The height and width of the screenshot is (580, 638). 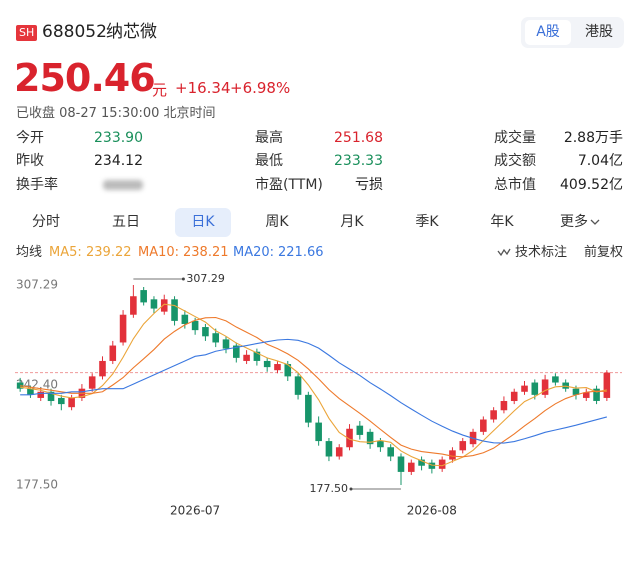 What do you see at coordinates (260, 88) in the screenshot?
I see `price-change-pct: +6.98%` at bounding box center [260, 88].